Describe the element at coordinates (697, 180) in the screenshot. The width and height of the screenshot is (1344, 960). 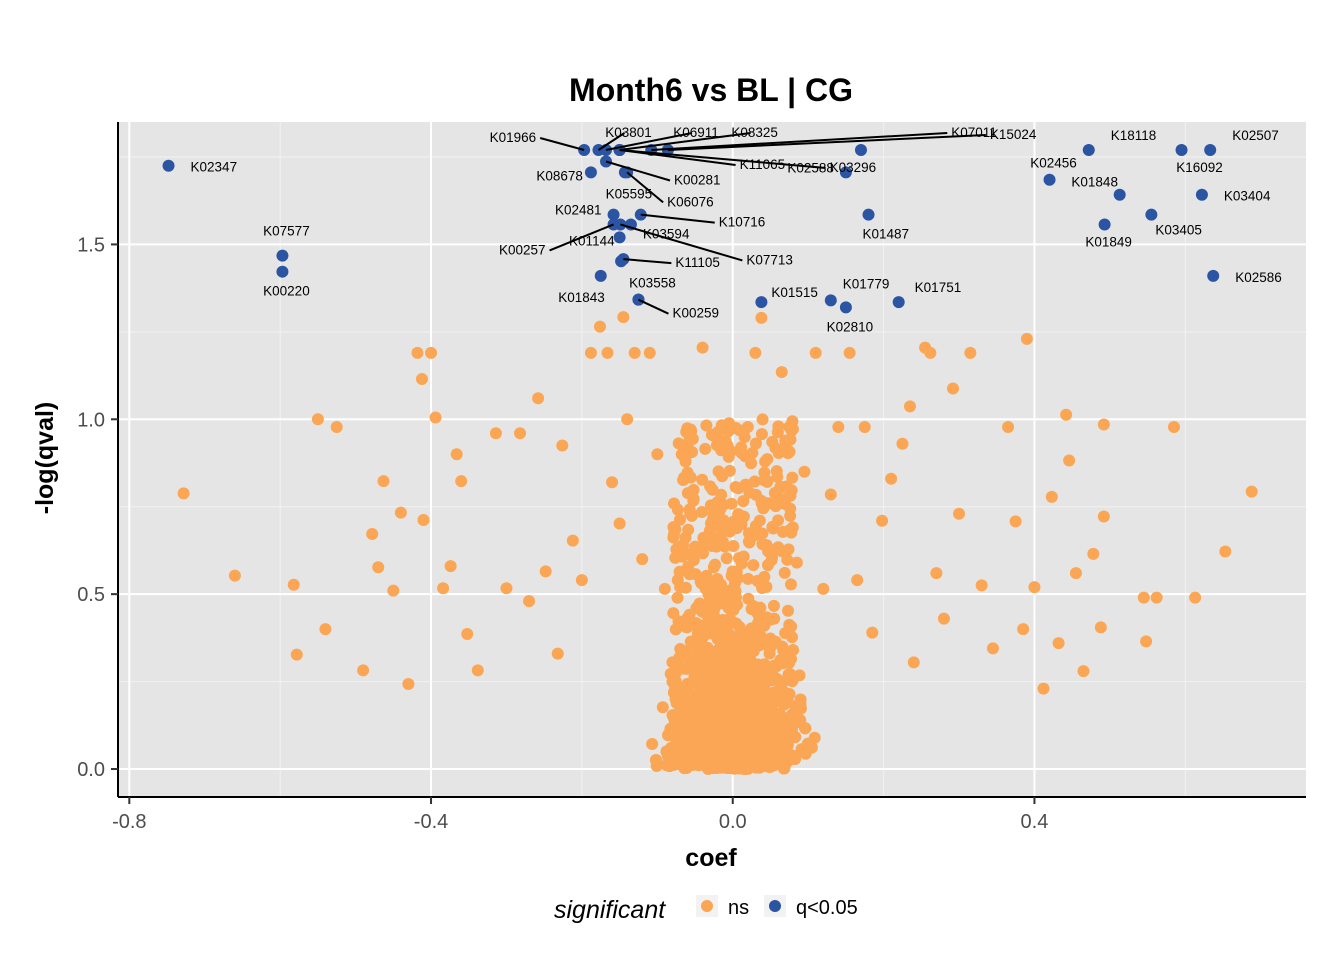
I see `point-label: K00281` at that location.